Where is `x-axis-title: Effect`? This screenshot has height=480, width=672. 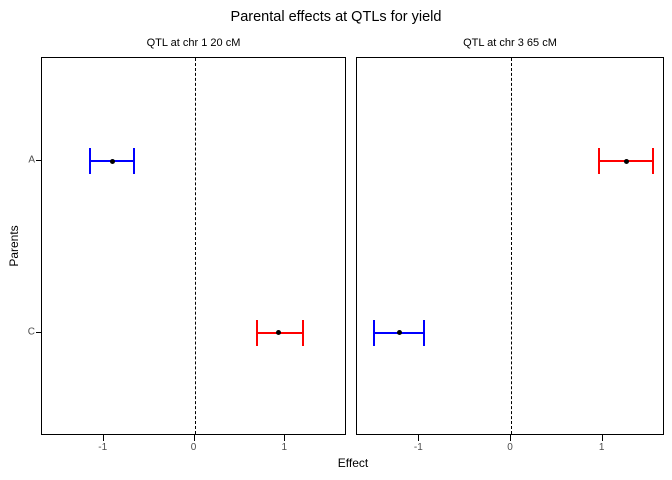 x-axis-title: Effect is located at coordinates (353, 463).